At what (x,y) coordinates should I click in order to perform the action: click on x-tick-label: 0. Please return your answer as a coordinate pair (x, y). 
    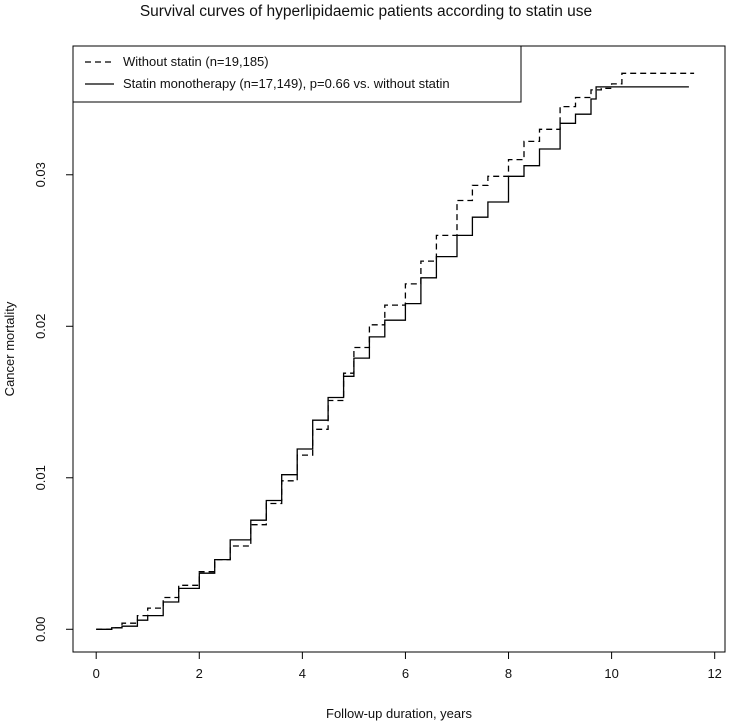
    Looking at the image, I should click on (96, 673).